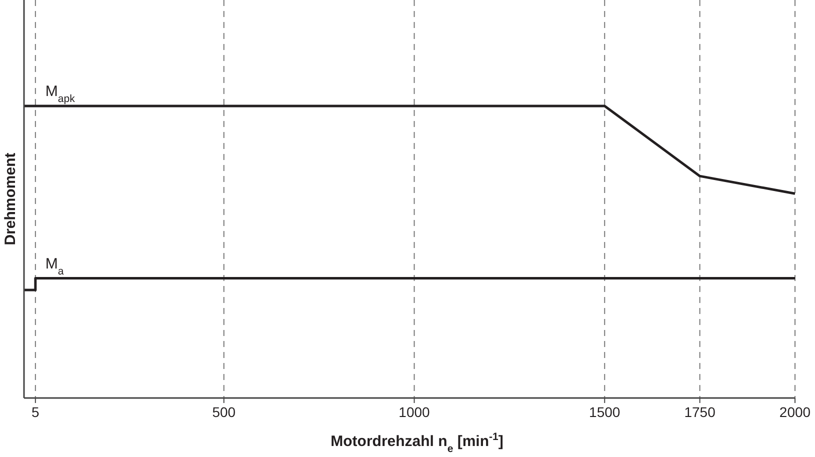 The width and height of the screenshot is (815, 457). What do you see at coordinates (417, 443) in the screenshot?
I see `x-axis-title: Motordrehzahl n$_{e}$ [min$^{-1}$]` at bounding box center [417, 443].